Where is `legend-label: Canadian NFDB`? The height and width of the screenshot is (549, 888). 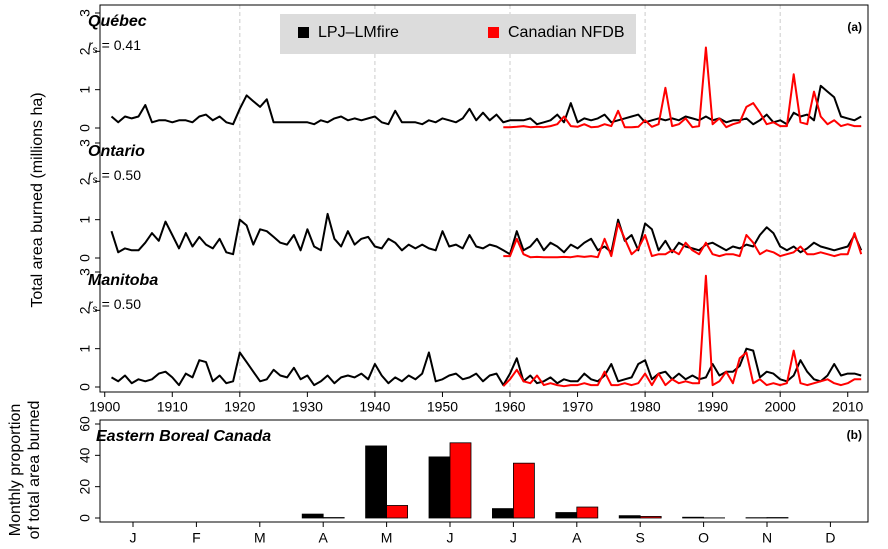 legend-label: Canadian NFDB is located at coordinates (566, 32).